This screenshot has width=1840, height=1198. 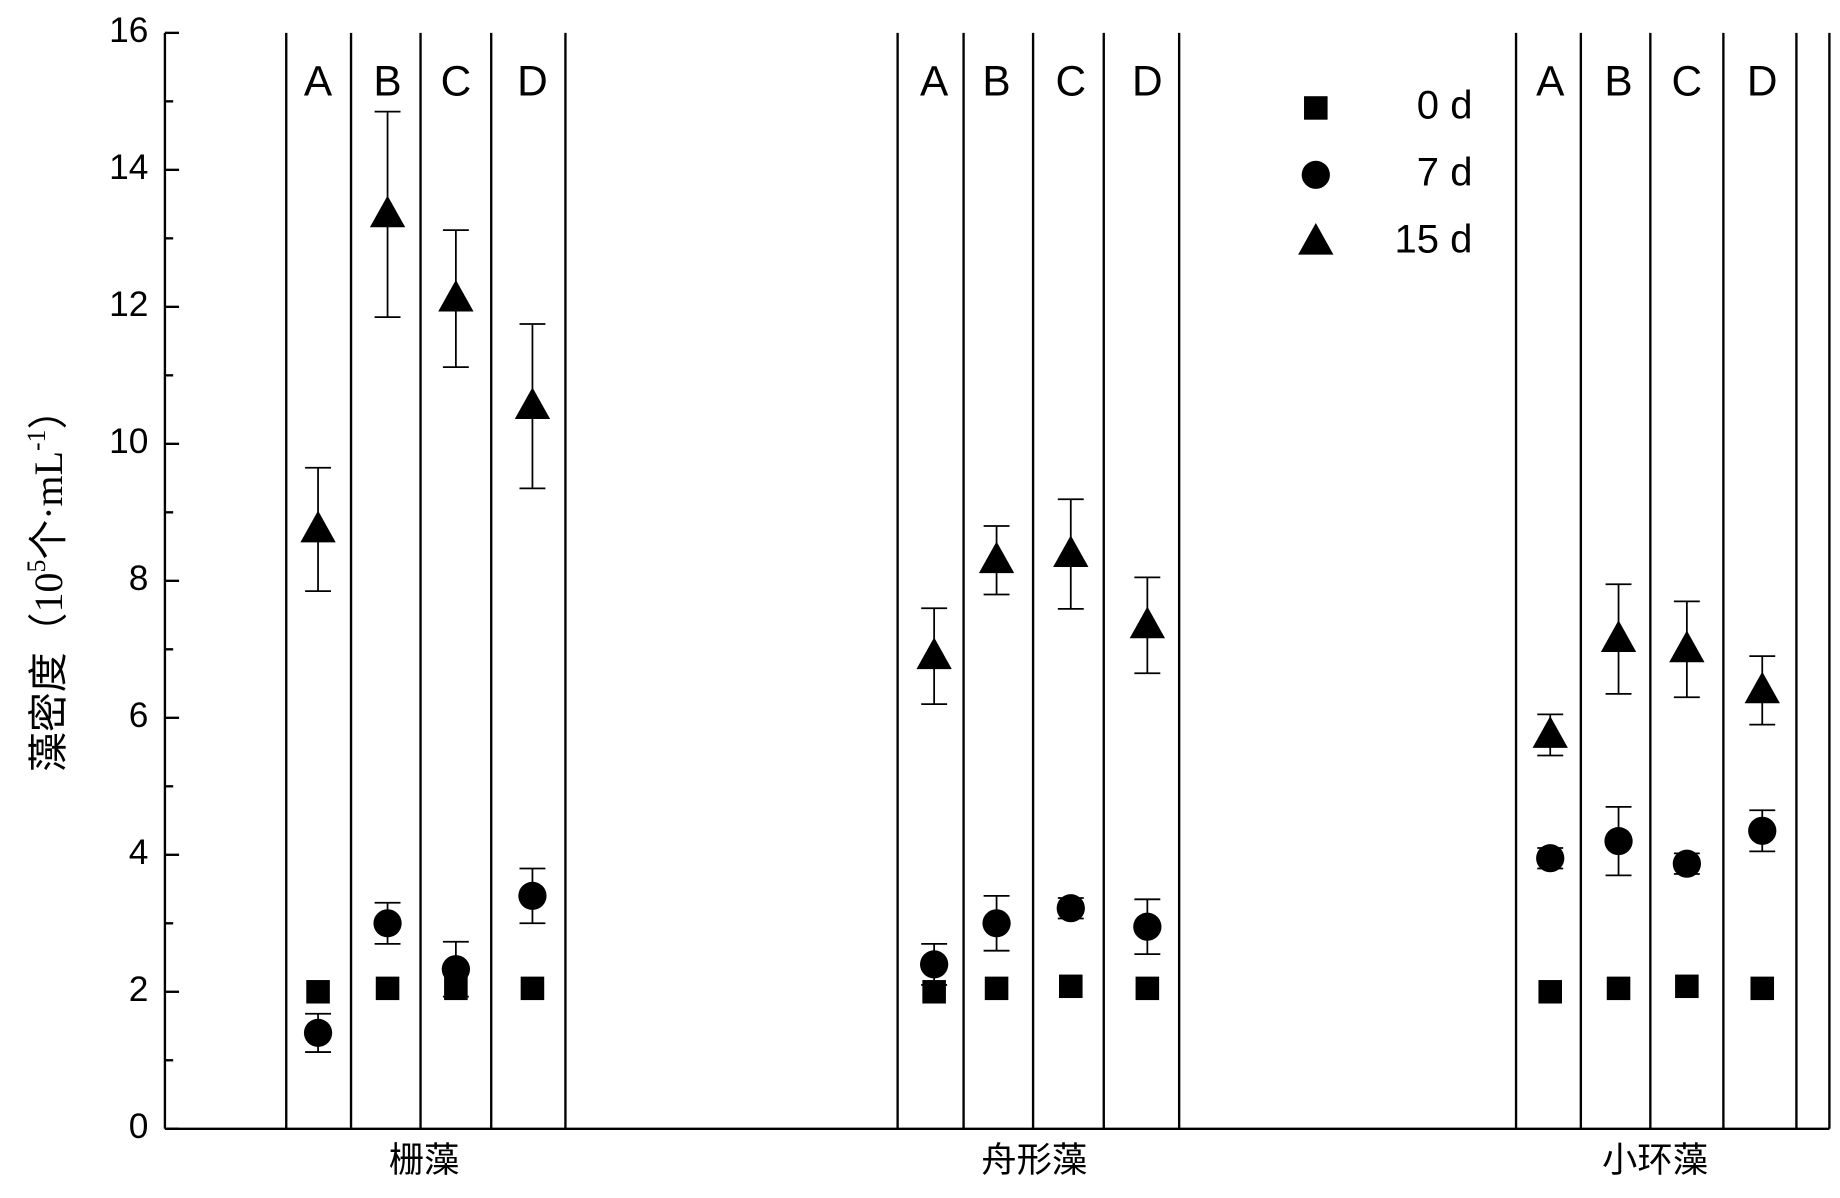 I want to click on legend-label: 0 d, so click(x=1445, y=106).